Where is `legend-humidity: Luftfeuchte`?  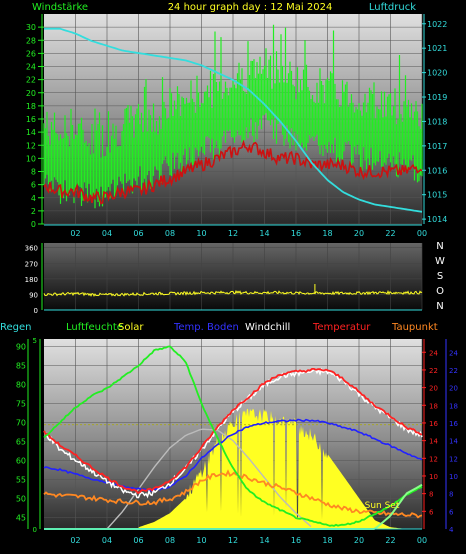 legend-humidity: Luftfeuchte is located at coordinates (94, 327).